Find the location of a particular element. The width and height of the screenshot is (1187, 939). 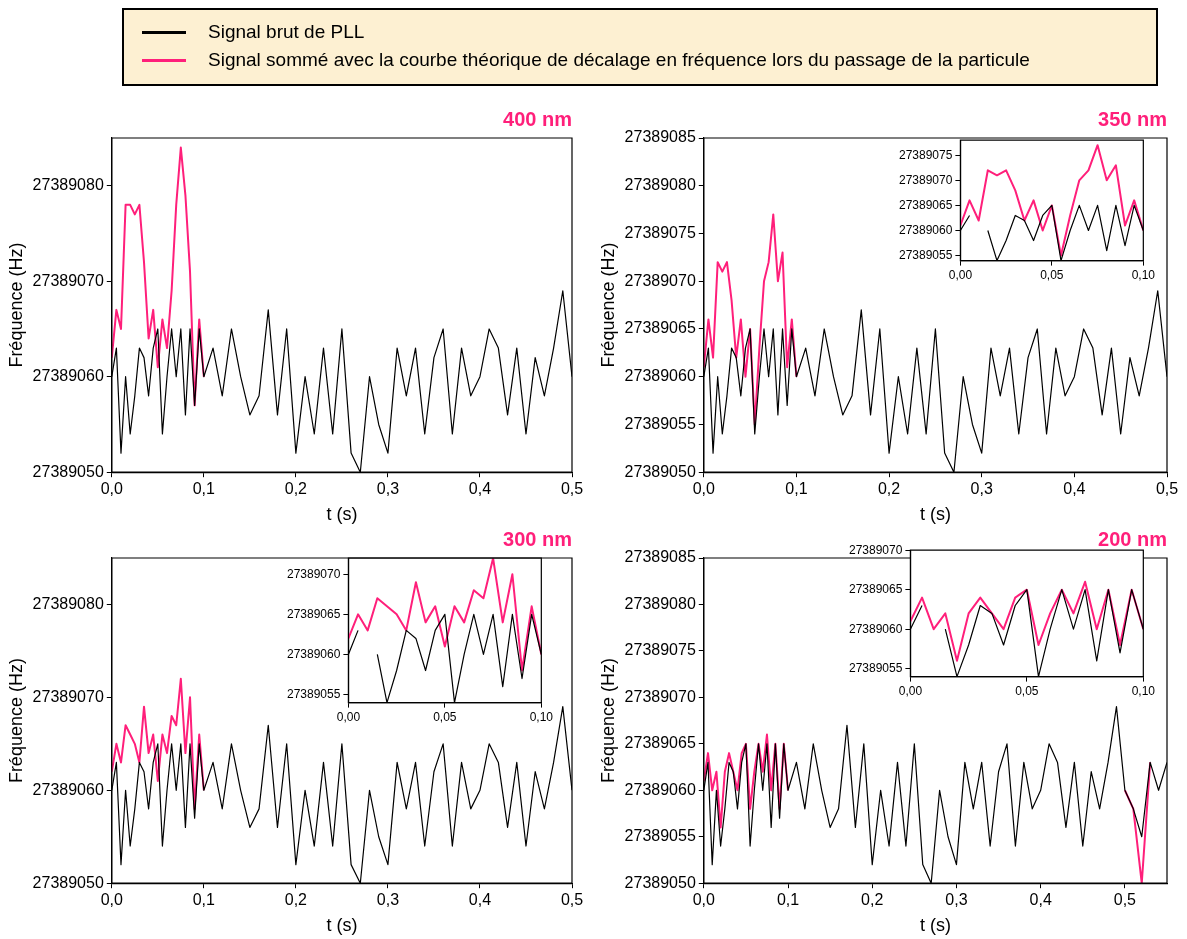

legend-label: Signal sommé avec la courbe théorique de décalage en fréquence lors du passage de la particule is located at coordinates (619, 60).